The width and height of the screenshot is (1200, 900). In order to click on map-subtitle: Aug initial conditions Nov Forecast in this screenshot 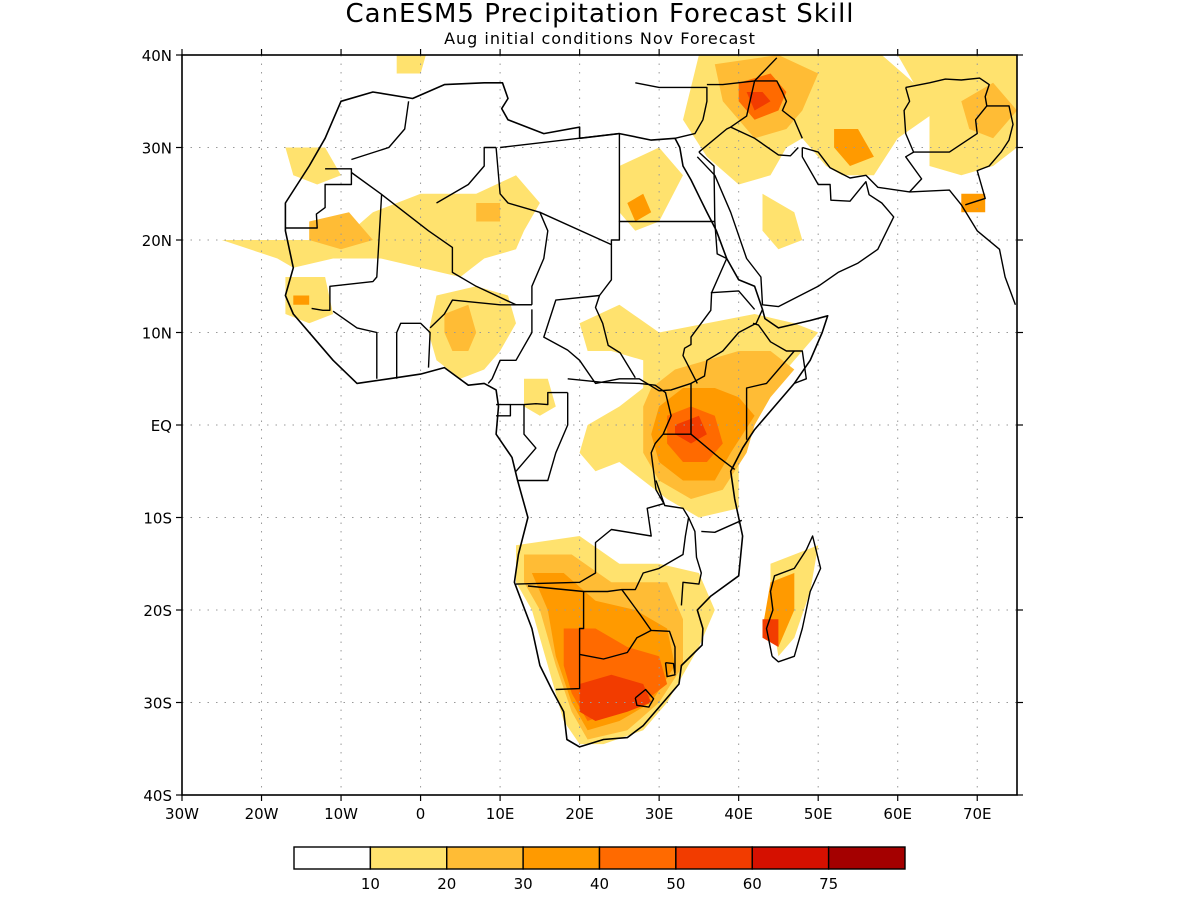, I will do `click(600, 38)`.